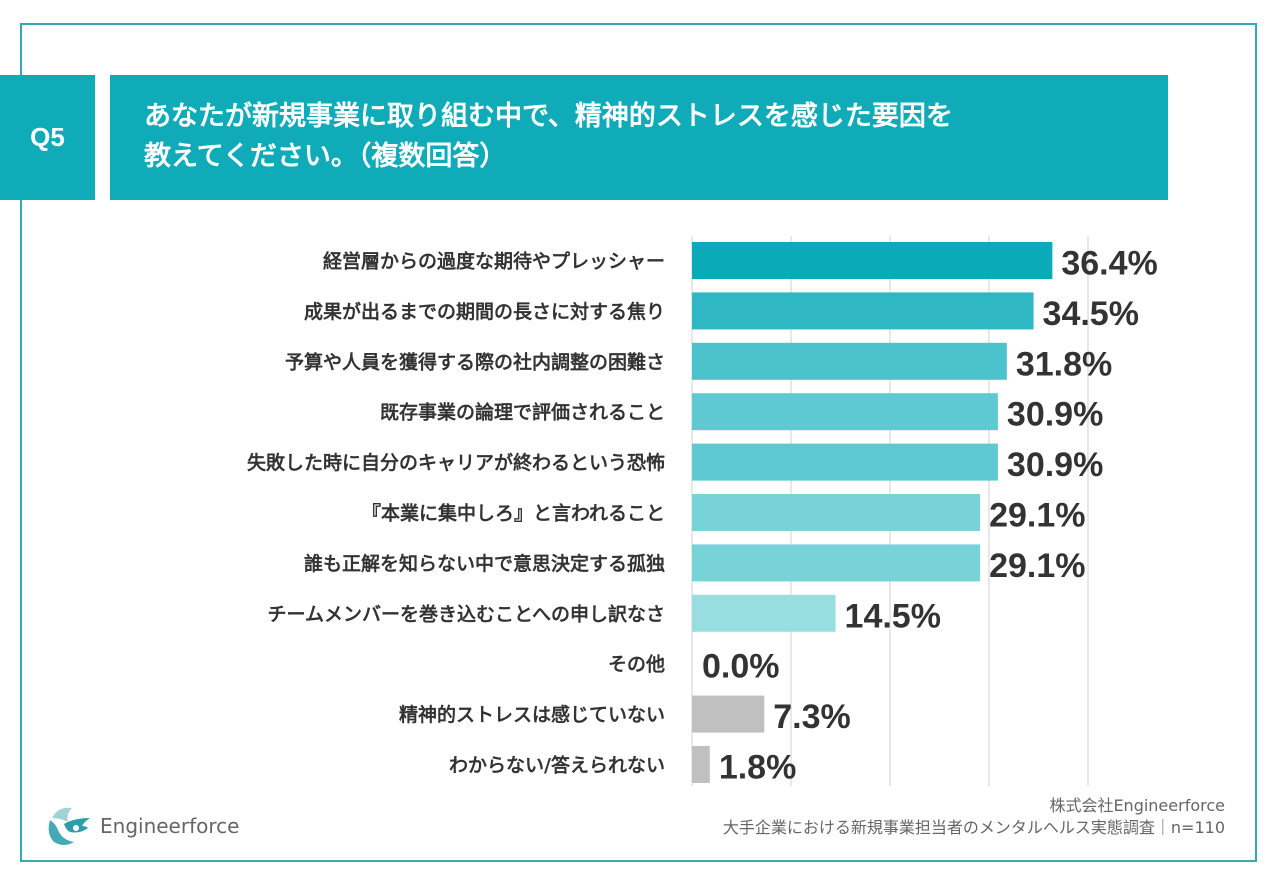  Describe the element at coordinates (548, 116) in the screenshot. I see `question-title-line1: あなたが新規事業に取り組む中で、精神的ストレスを感じた要因を` at that location.